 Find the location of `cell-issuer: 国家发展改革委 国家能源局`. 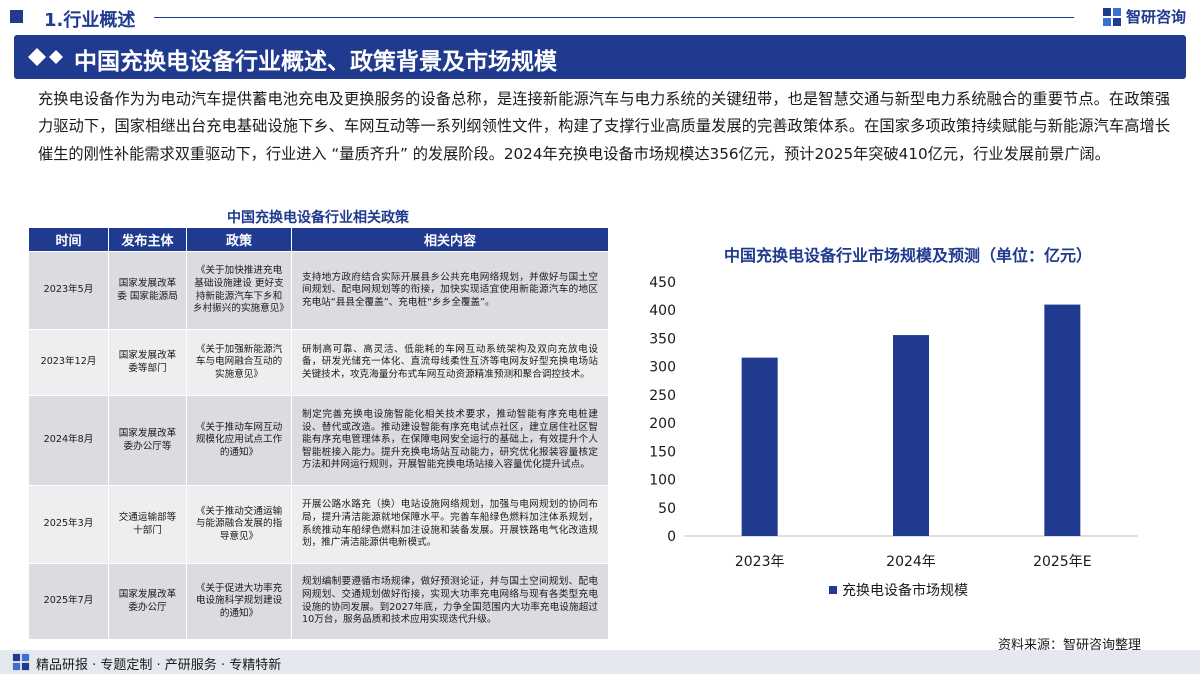

cell-issuer: 国家发展改革委 国家能源局 is located at coordinates (147, 290).